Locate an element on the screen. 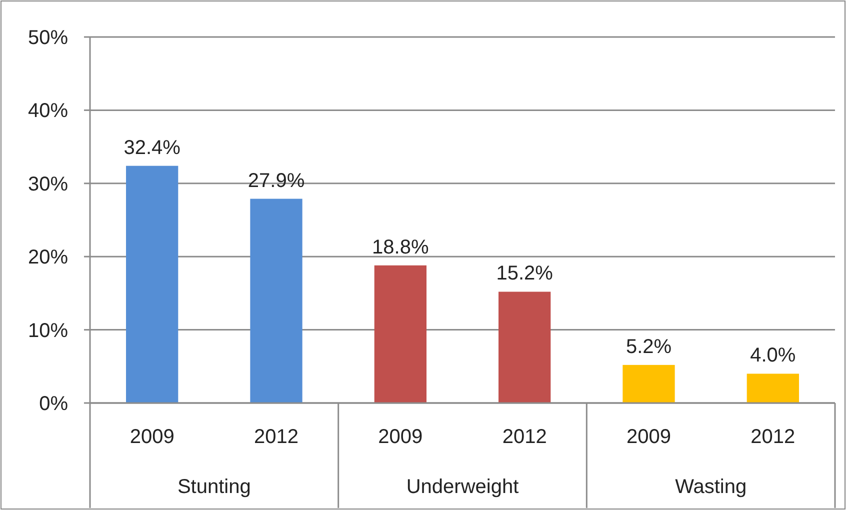 This screenshot has width=846, height=510. data-label: 4.0% is located at coordinates (773, 355).